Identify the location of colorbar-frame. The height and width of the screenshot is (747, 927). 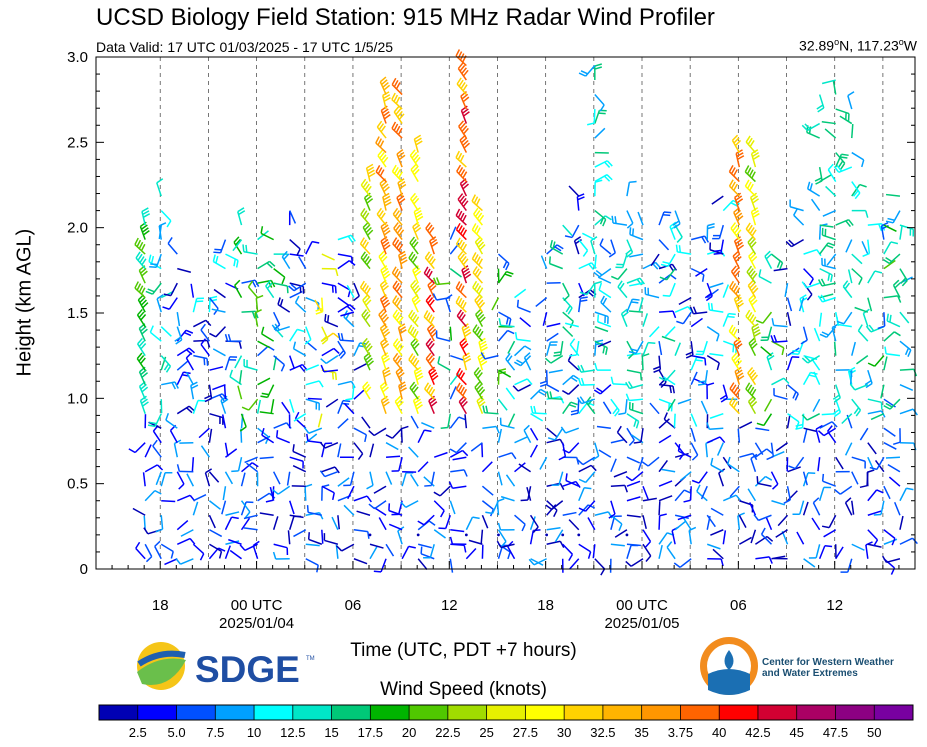
(506, 712).